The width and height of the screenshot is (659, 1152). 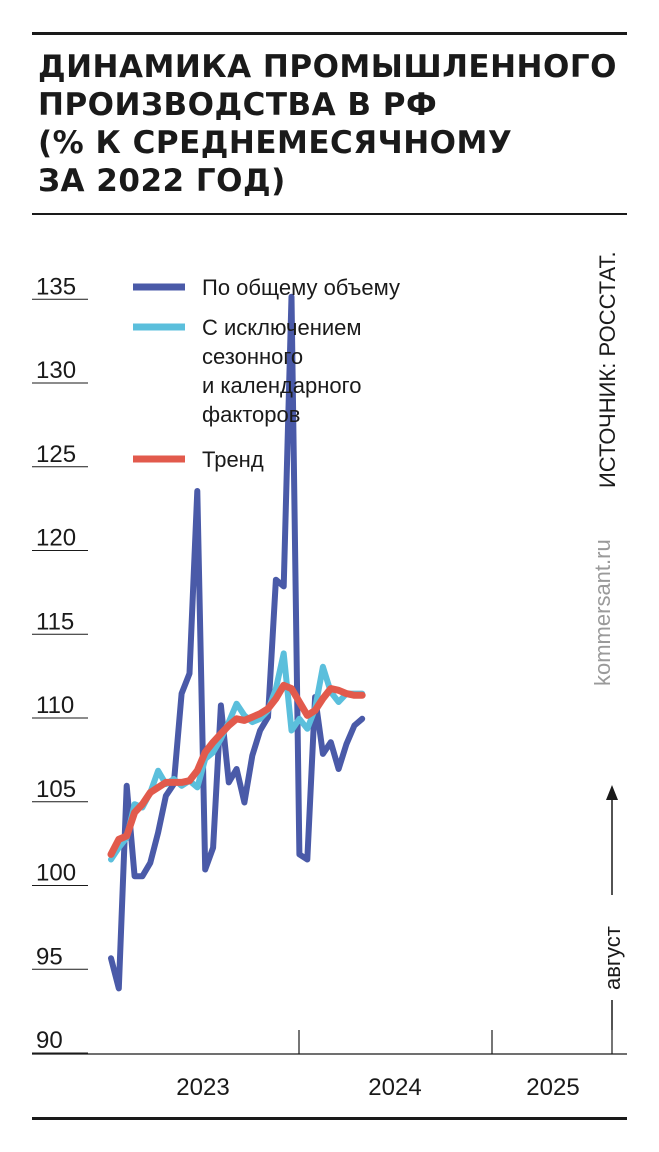 What do you see at coordinates (251, 414) in the screenshot?
I see `legend-label-seasonal-line-4: факторов` at bounding box center [251, 414].